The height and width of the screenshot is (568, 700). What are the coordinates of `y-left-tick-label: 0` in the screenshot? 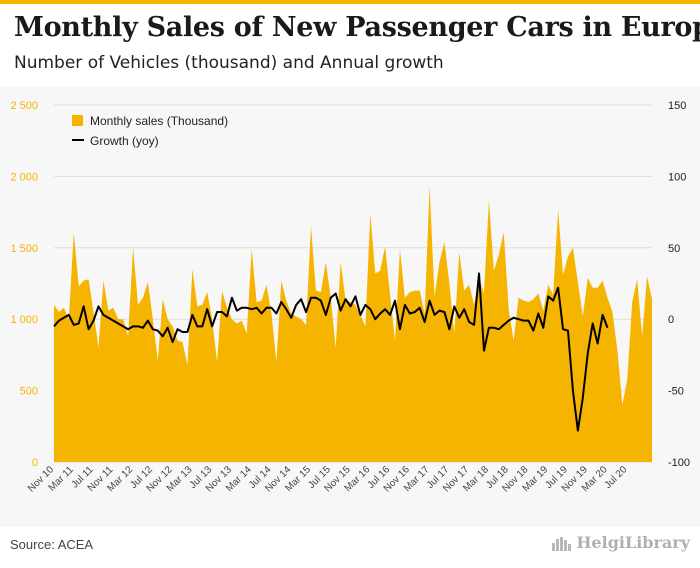 It's located at (35, 463).